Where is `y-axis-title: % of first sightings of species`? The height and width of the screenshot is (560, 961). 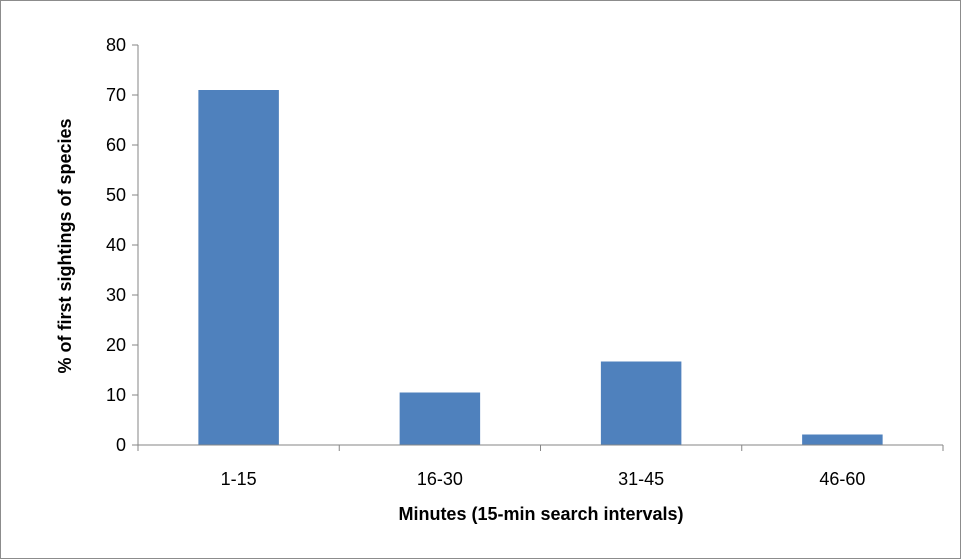 y-axis-title: % of first sightings of species is located at coordinates (65, 245).